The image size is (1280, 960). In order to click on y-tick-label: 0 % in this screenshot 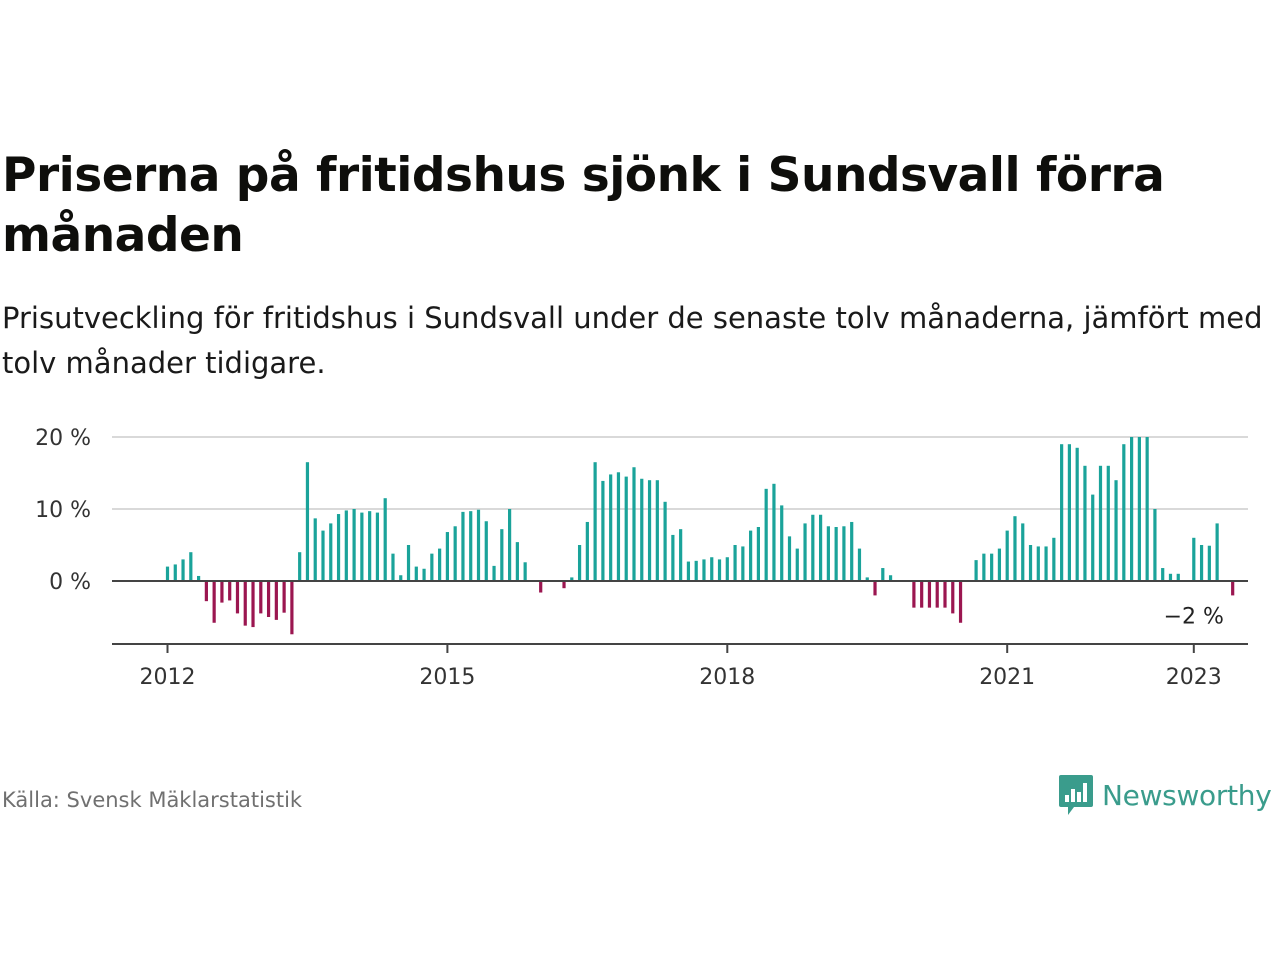, I will do `click(70, 582)`.